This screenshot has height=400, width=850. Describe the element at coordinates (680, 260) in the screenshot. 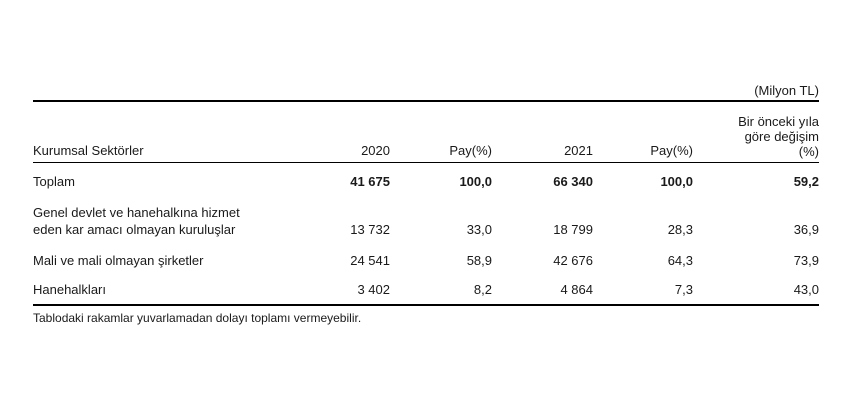

I see `cell-pay-2021: 64,3` at that location.